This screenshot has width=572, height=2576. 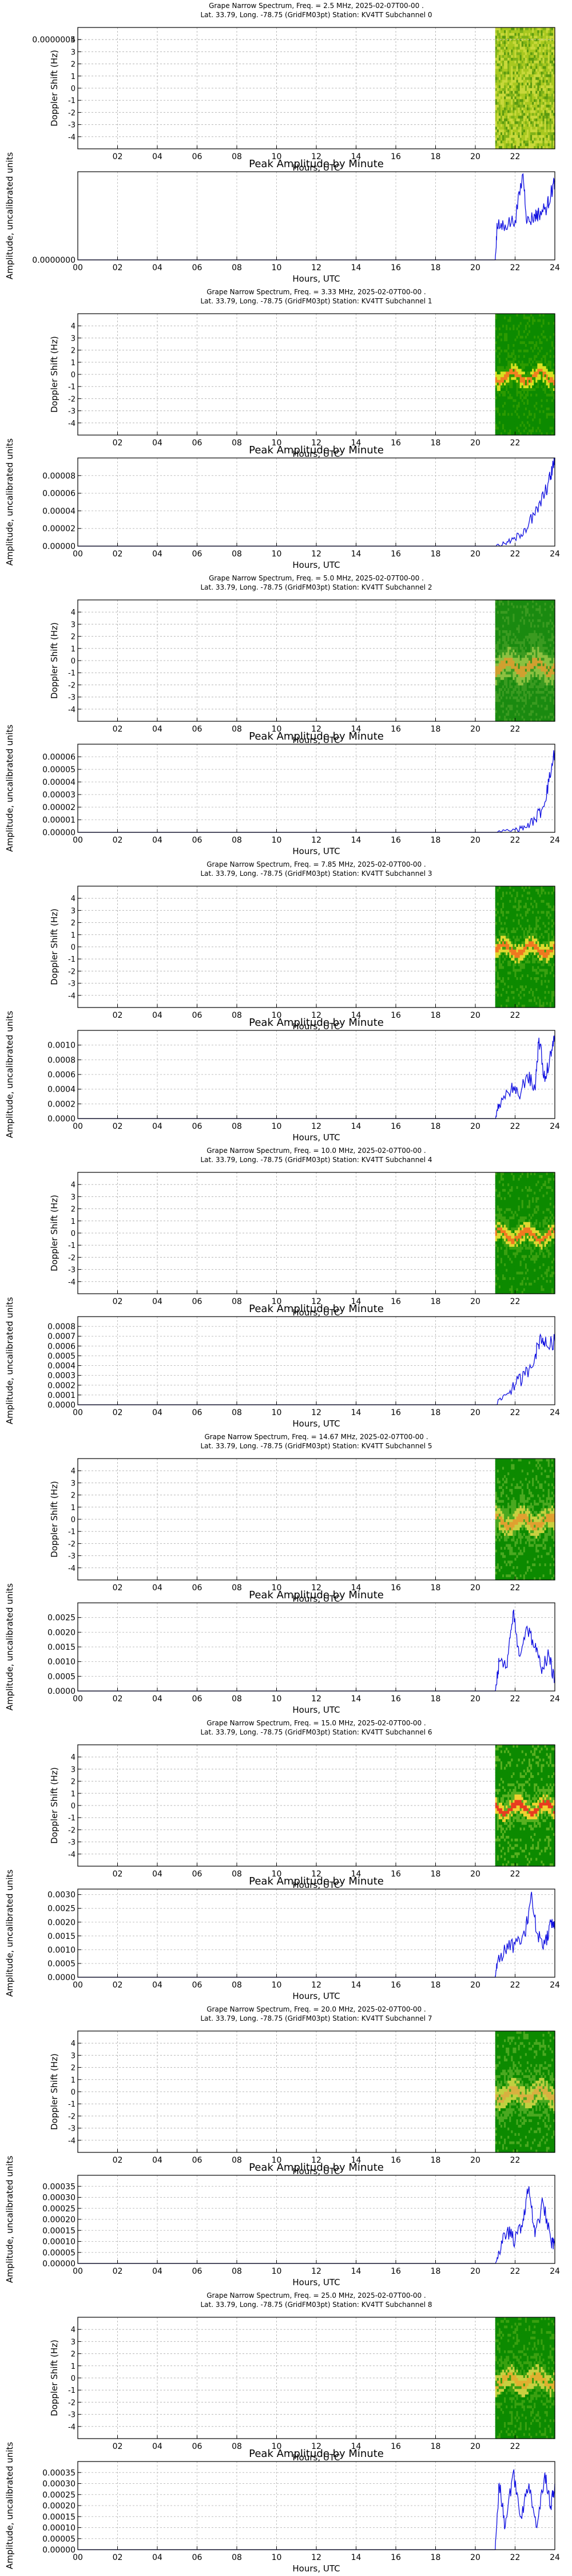 What do you see at coordinates (436, 156) in the screenshot?
I see `x-tick-label: 18` at bounding box center [436, 156].